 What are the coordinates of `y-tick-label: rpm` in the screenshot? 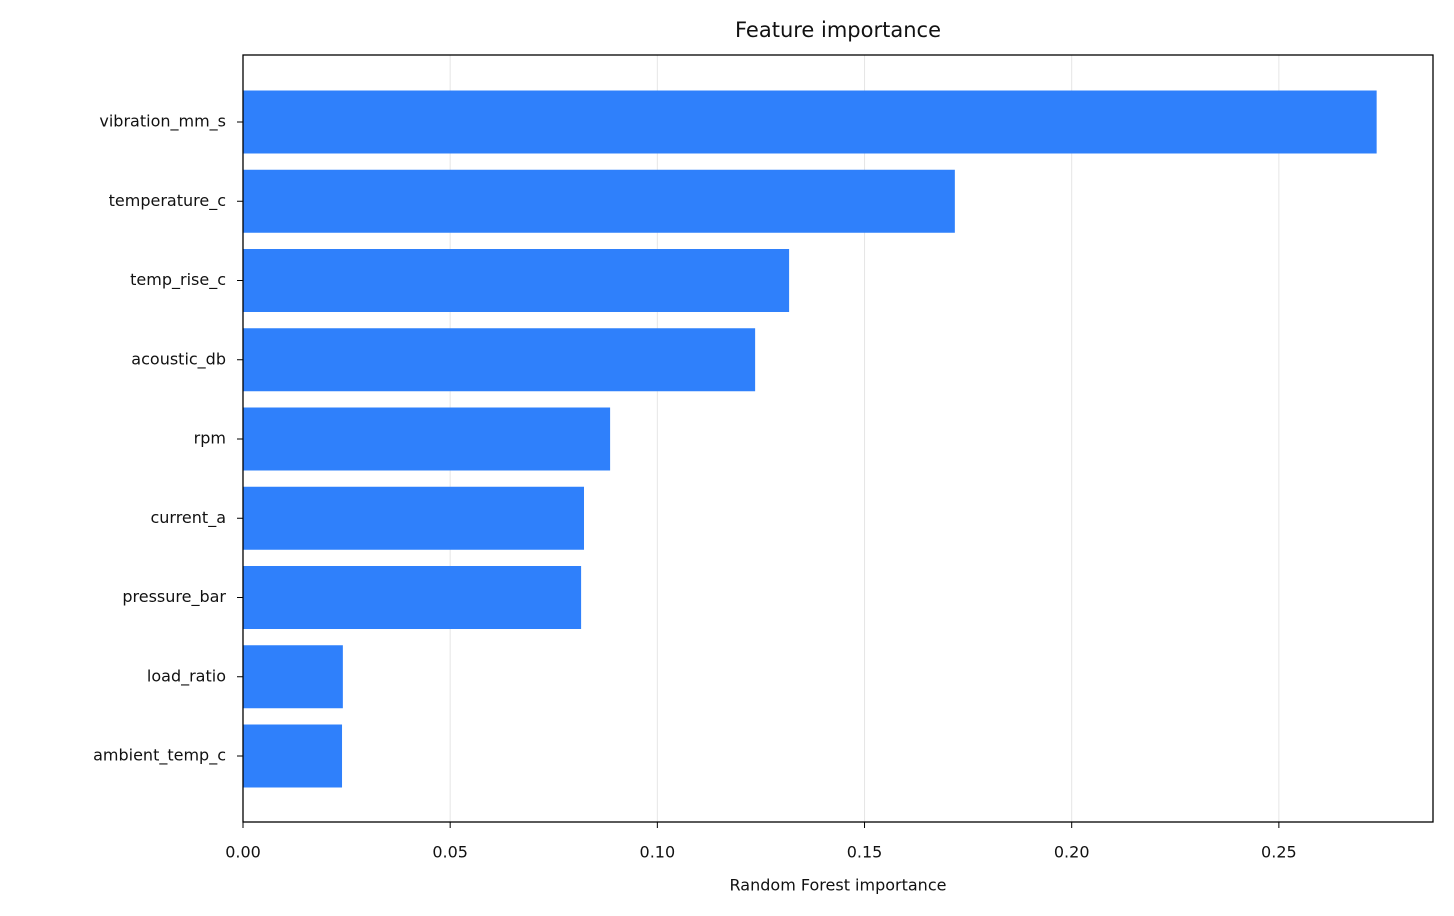 It's located at (210, 438).